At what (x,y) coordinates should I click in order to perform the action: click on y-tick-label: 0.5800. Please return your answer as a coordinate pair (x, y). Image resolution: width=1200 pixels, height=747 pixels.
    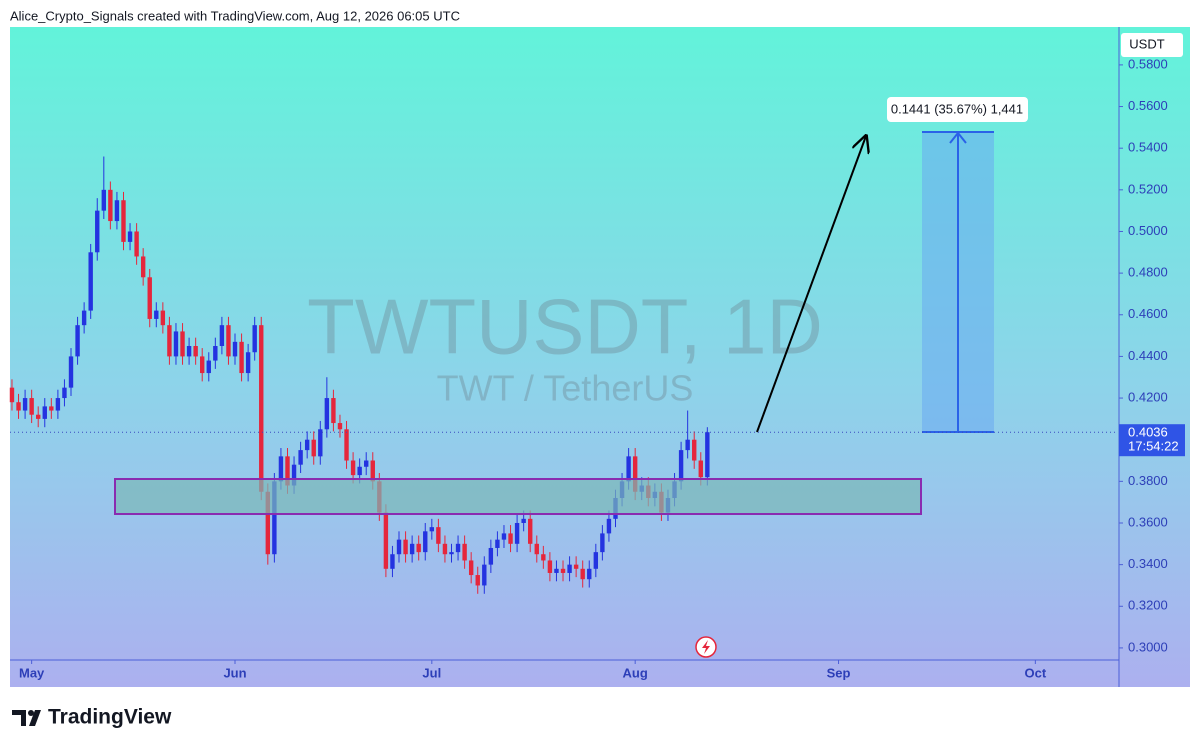
    Looking at the image, I should click on (1148, 63).